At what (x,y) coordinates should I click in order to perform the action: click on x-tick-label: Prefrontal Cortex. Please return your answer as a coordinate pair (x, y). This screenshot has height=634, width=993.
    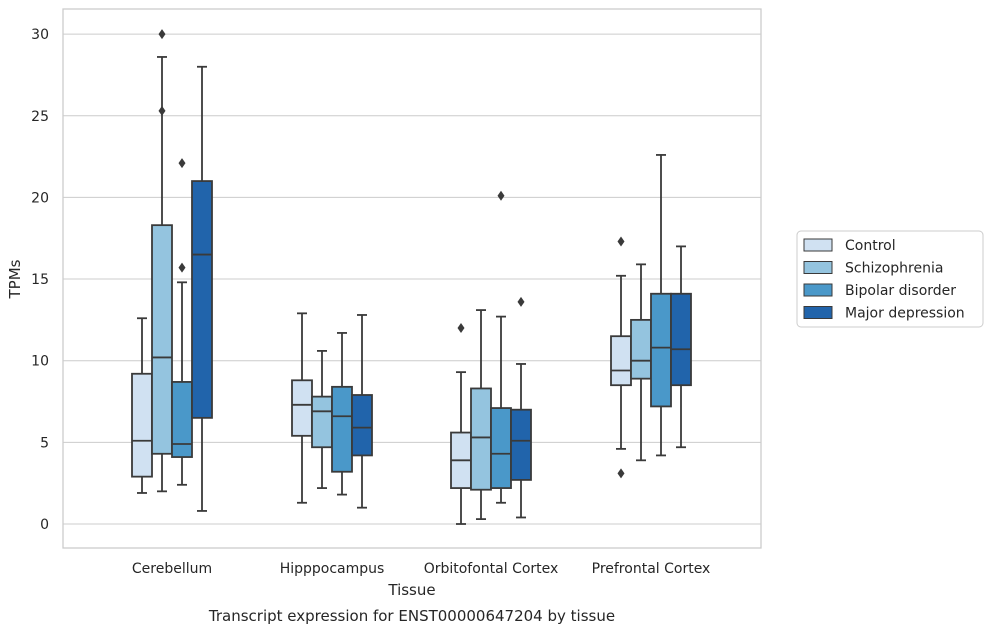
    Looking at the image, I should click on (651, 569).